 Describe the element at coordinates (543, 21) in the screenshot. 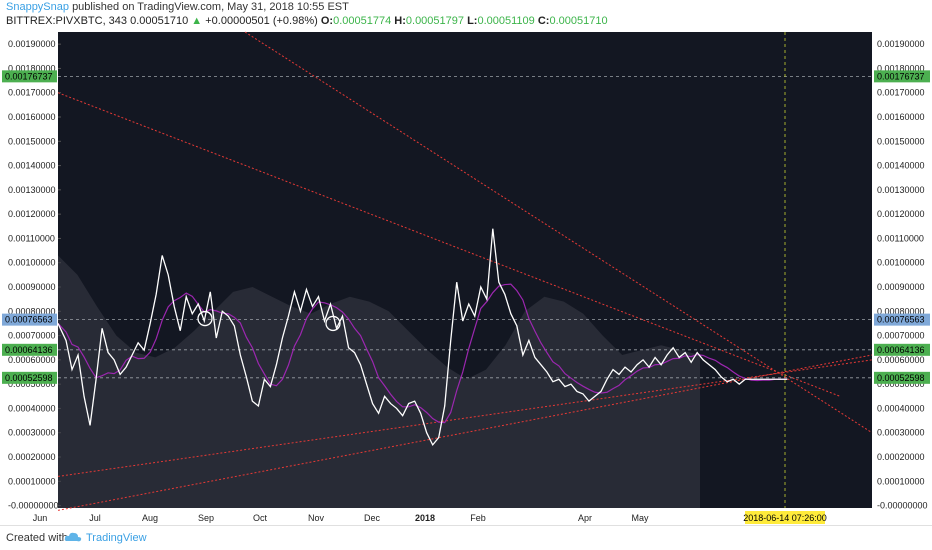

I see `close-label: C:` at that location.